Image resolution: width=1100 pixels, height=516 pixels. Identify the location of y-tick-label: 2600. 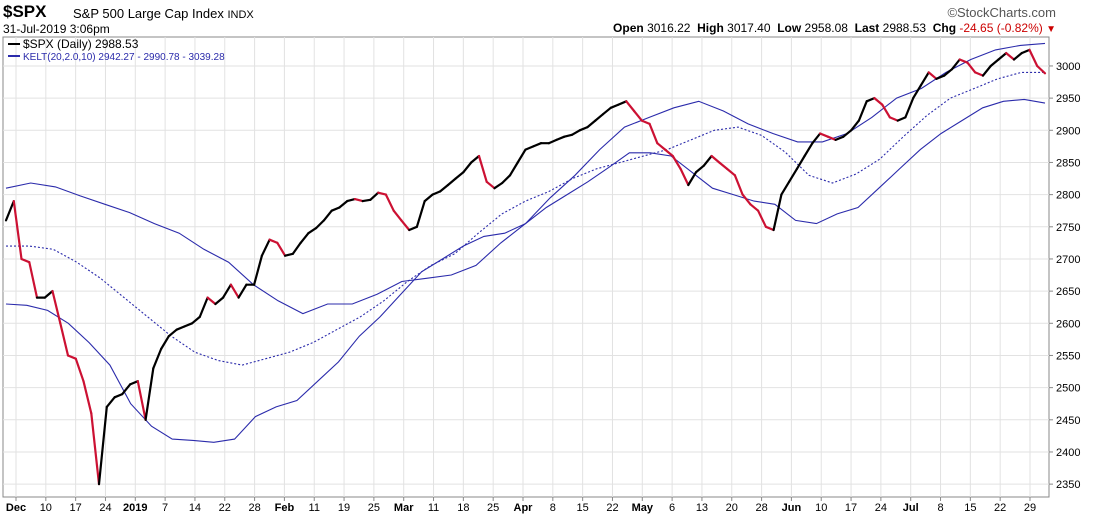
(1068, 324).